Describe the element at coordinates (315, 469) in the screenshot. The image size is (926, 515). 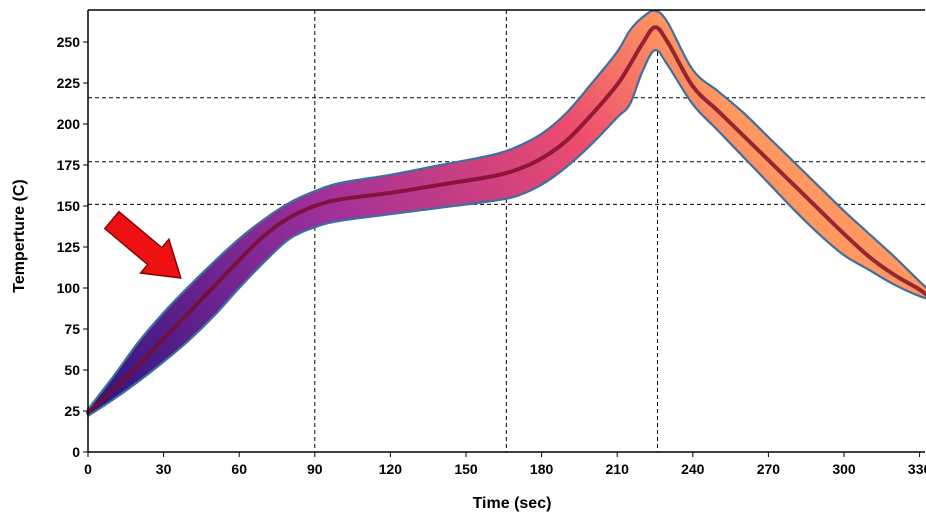
I see `x-tick-label: 90` at that location.